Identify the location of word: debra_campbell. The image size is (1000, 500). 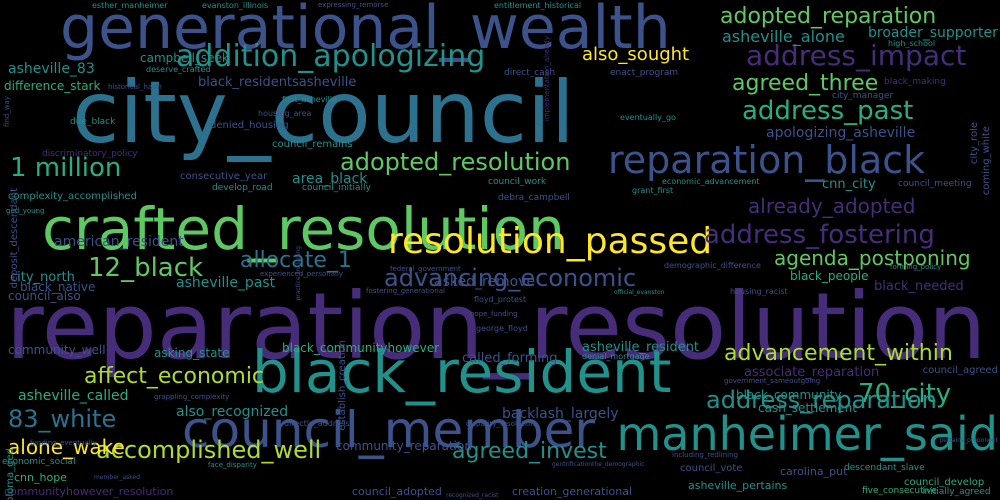
(534, 198).